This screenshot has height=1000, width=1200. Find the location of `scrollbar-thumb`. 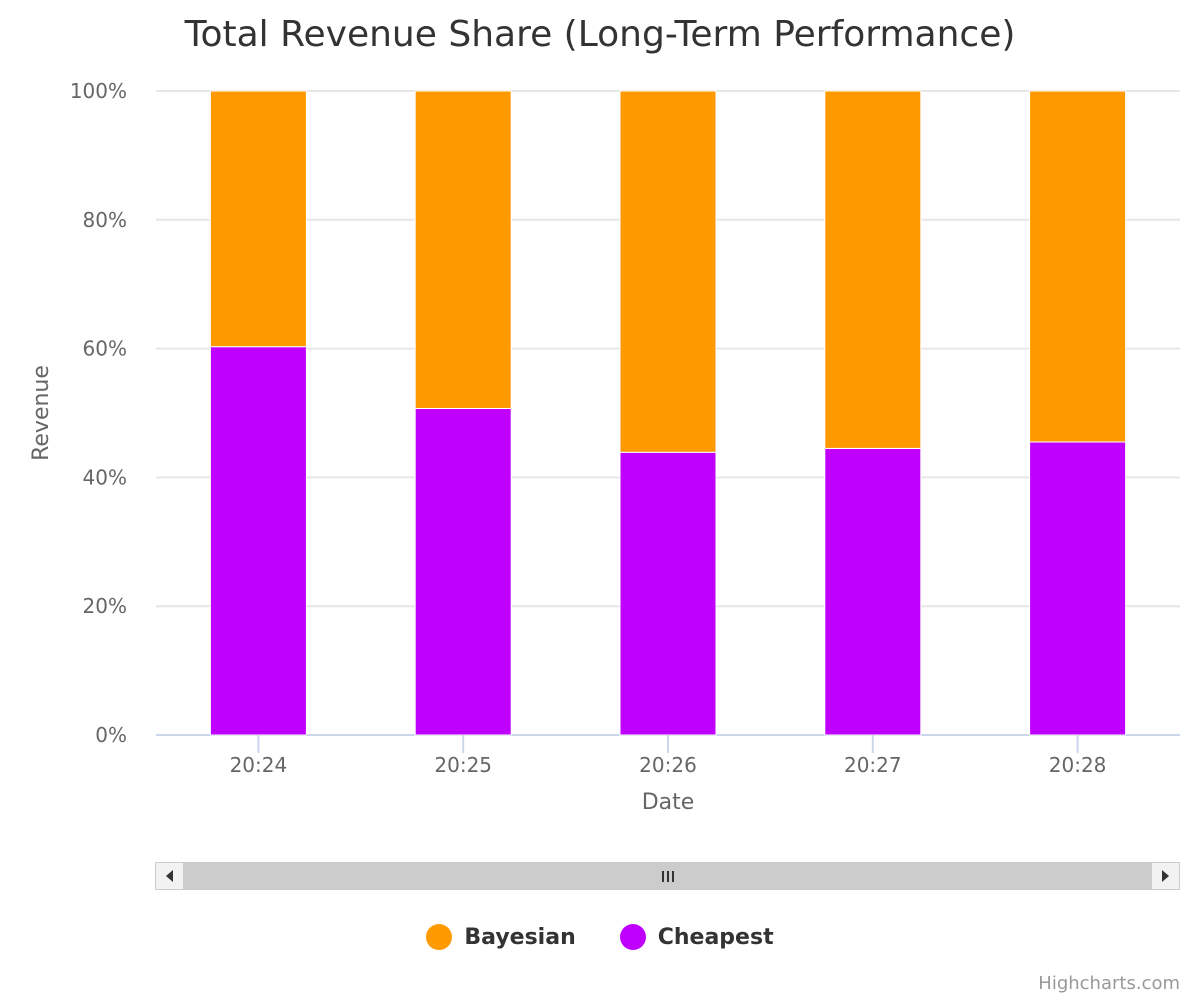

scrollbar-thumb is located at coordinates (667, 876).